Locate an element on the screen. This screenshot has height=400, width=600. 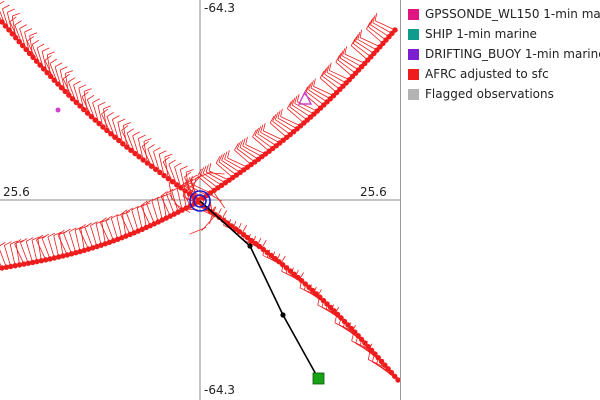
legend-item-drifting-buoy: DRIFTING_BUOY 1-min marine is located at coordinates (504, 54).